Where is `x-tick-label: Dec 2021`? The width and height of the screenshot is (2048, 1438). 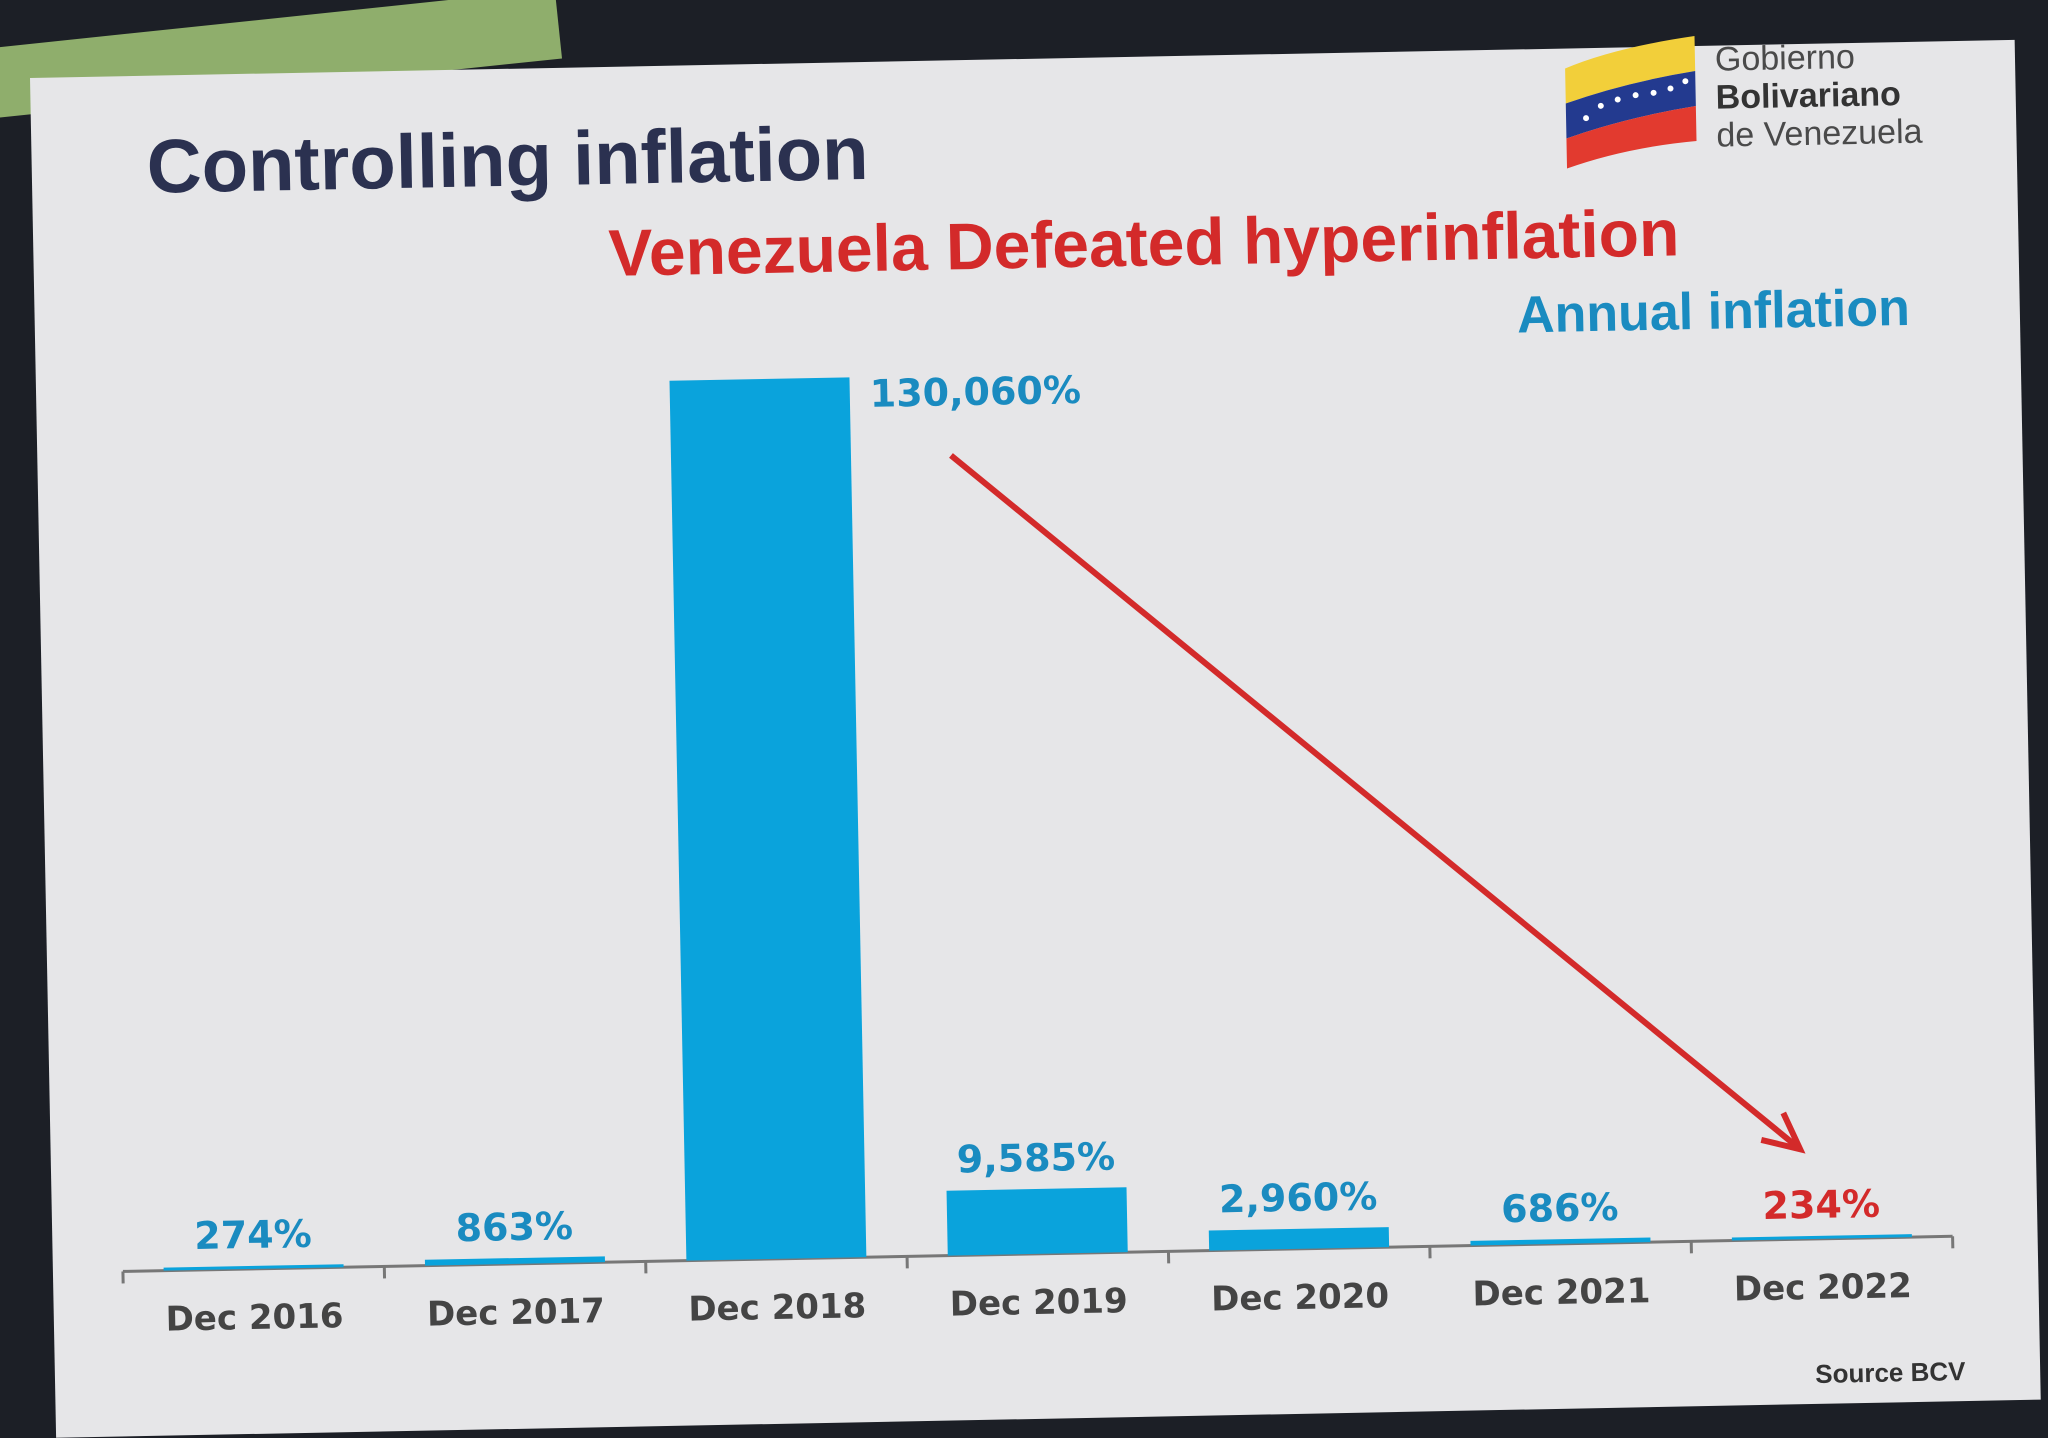
x-tick-label: Dec 2021 is located at coordinates (1561, 1292).